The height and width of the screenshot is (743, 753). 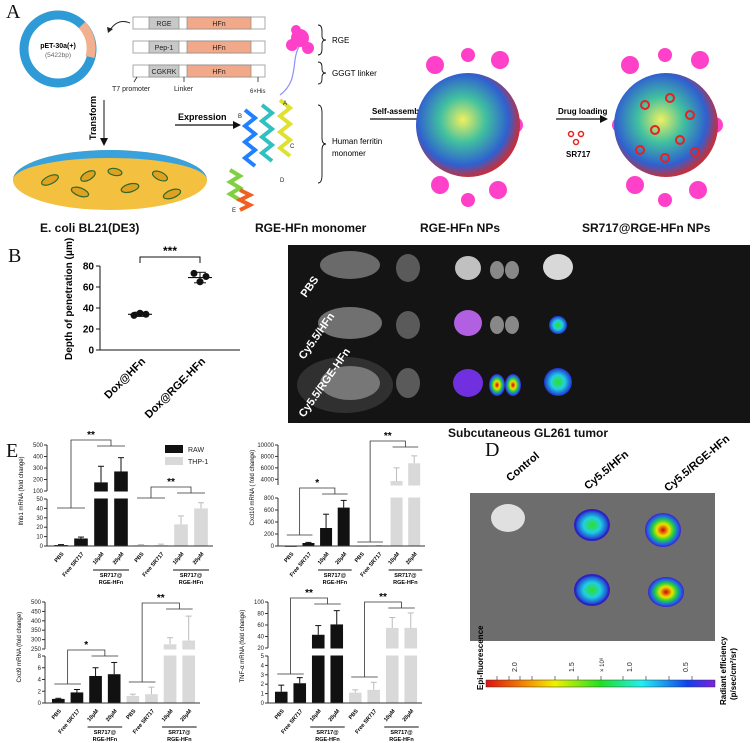 What do you see at coordinates (282, 181) in the screenshot?
I see `helix-label-d: D` at bounding box center [282, 181].